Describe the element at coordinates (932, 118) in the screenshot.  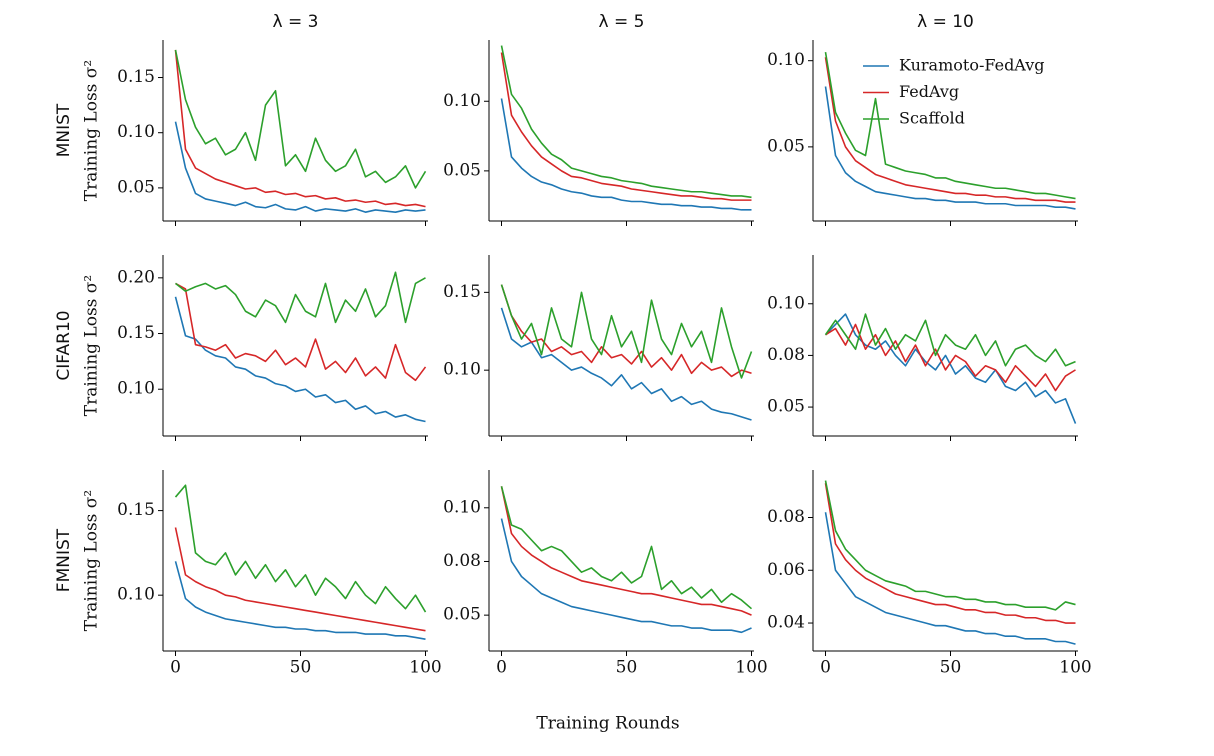
I see `legend-label: Scaffold` at that location.